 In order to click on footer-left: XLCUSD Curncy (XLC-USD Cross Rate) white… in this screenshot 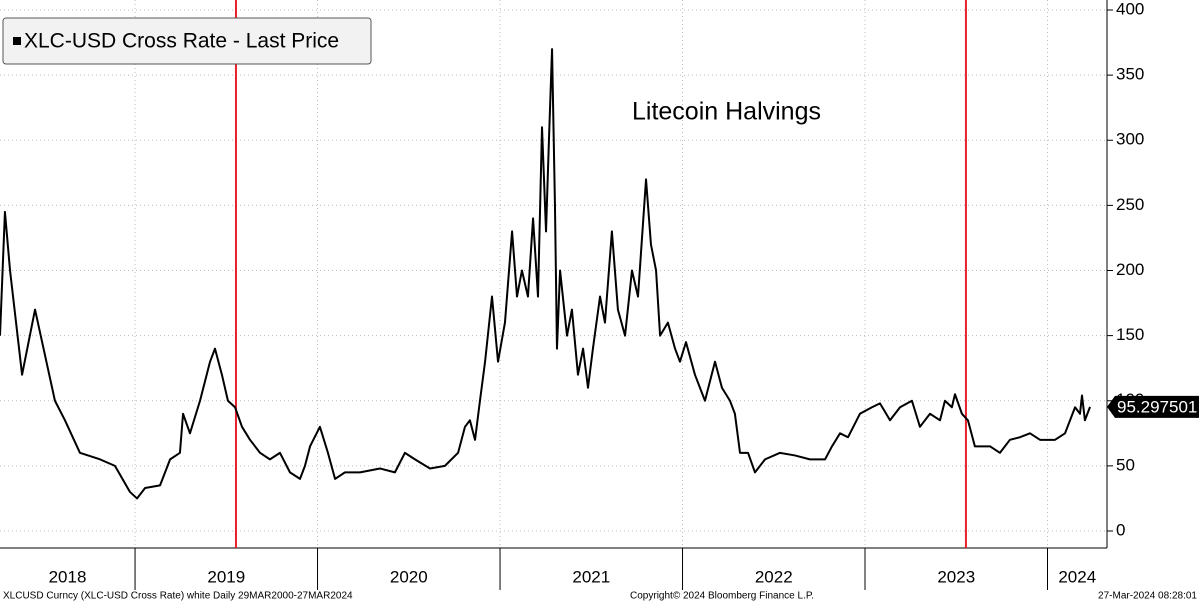, I will do `click(178, 596)`.